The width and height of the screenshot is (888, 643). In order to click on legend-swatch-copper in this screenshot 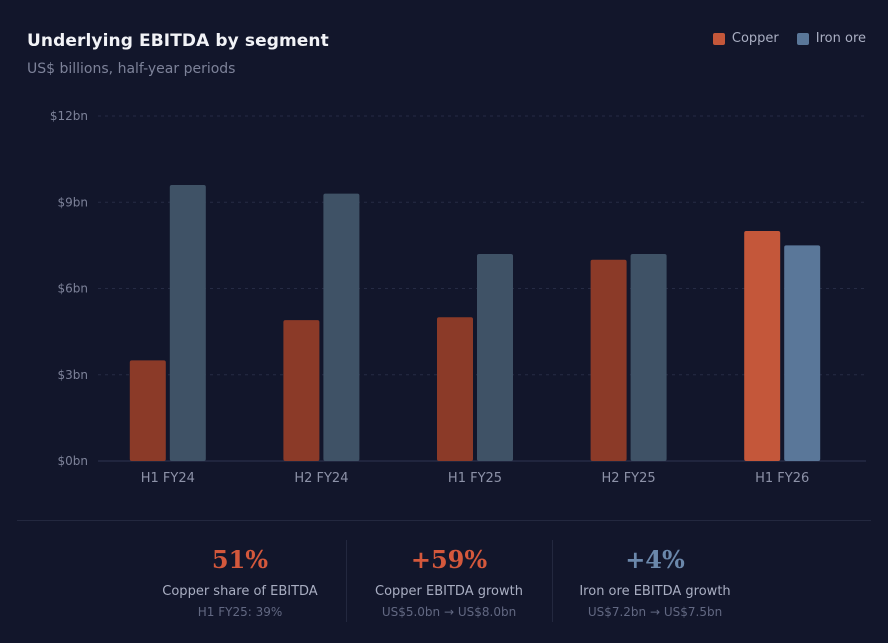, I will do `click(718, 38)`.